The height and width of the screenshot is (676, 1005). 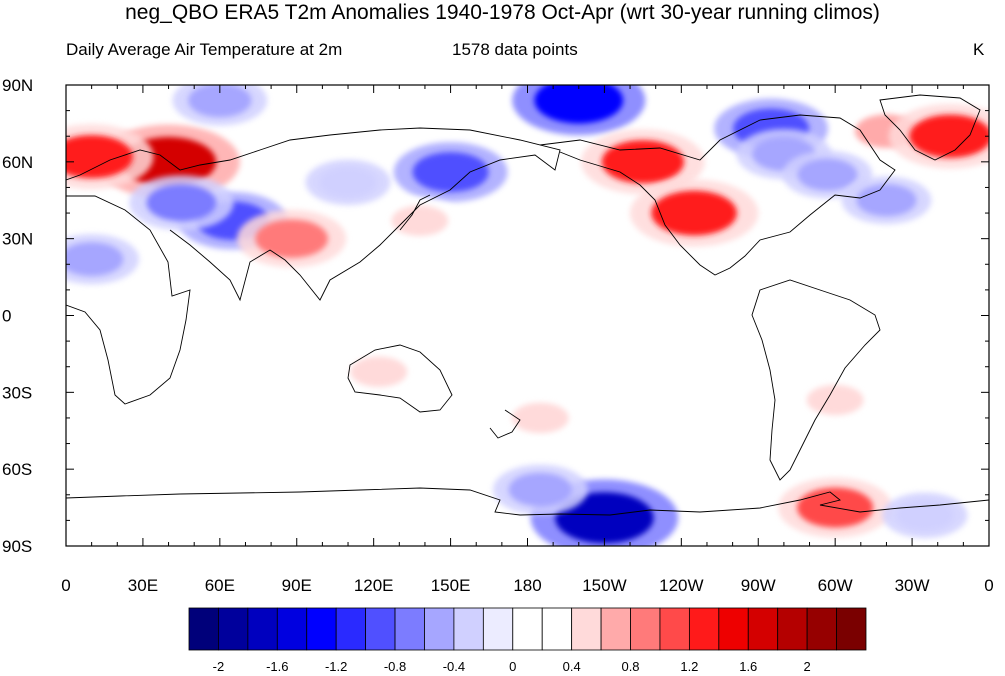 I want to click on lat-tick-label: 90N, so click(x=17, y=85).